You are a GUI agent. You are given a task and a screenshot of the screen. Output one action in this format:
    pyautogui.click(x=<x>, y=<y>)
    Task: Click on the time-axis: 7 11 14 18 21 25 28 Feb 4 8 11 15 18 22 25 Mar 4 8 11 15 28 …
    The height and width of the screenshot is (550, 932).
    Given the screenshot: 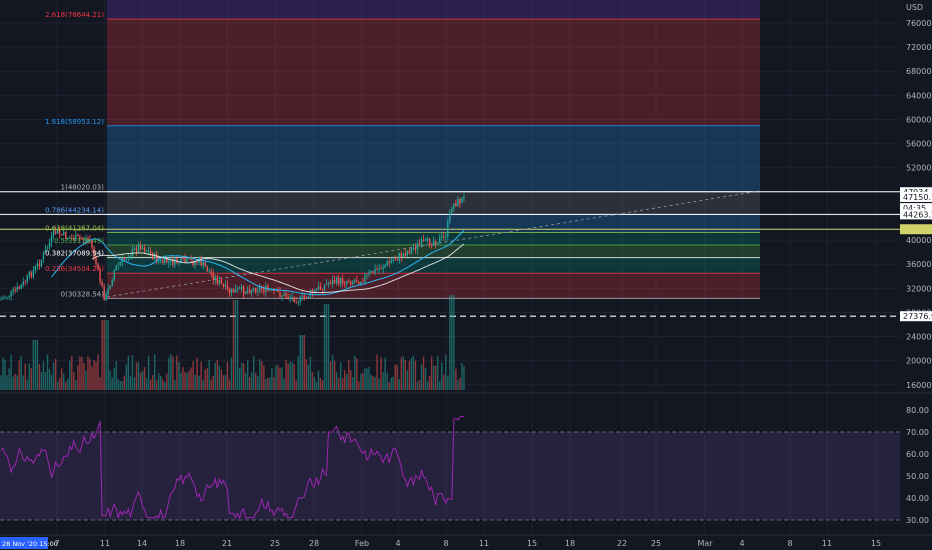 What is the action you would take?
    pyautogui.click(x=466, y=541)
    